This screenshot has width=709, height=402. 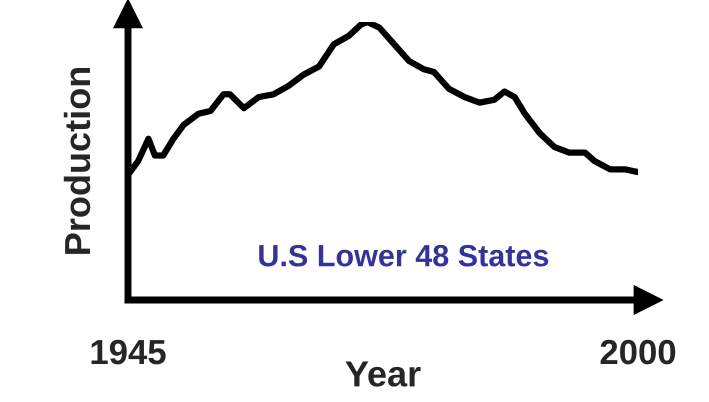 I want to click on x-axis-title: Year, so click(x=383, y=374).